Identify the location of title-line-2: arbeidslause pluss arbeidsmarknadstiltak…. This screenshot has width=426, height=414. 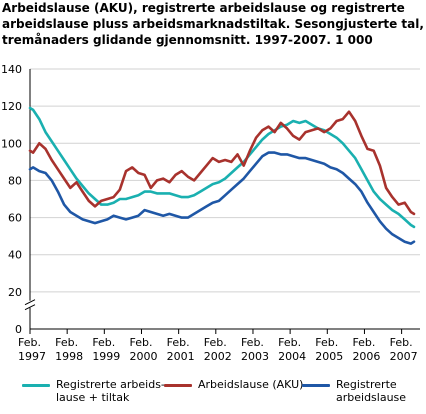
(213, 24).